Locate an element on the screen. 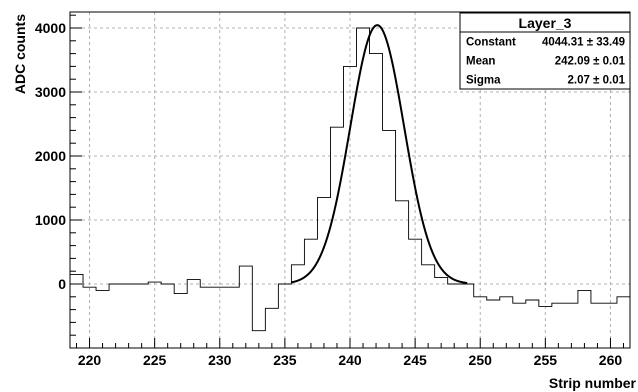 This screenshot has width=638, height=392. stats-row-label: Sigma is located at coordinates (483, 81).